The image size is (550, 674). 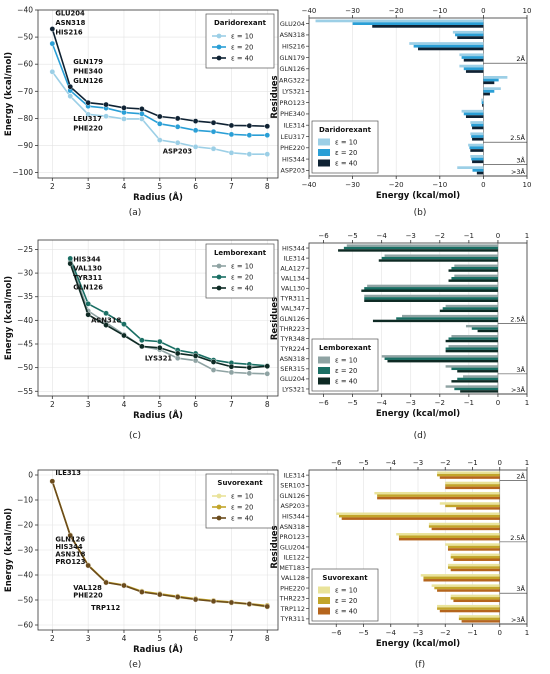 What do you see at coordinates (293, 47) in the screenshot?
I see `residue-label: HIS216` at bounding box center [293, 47].